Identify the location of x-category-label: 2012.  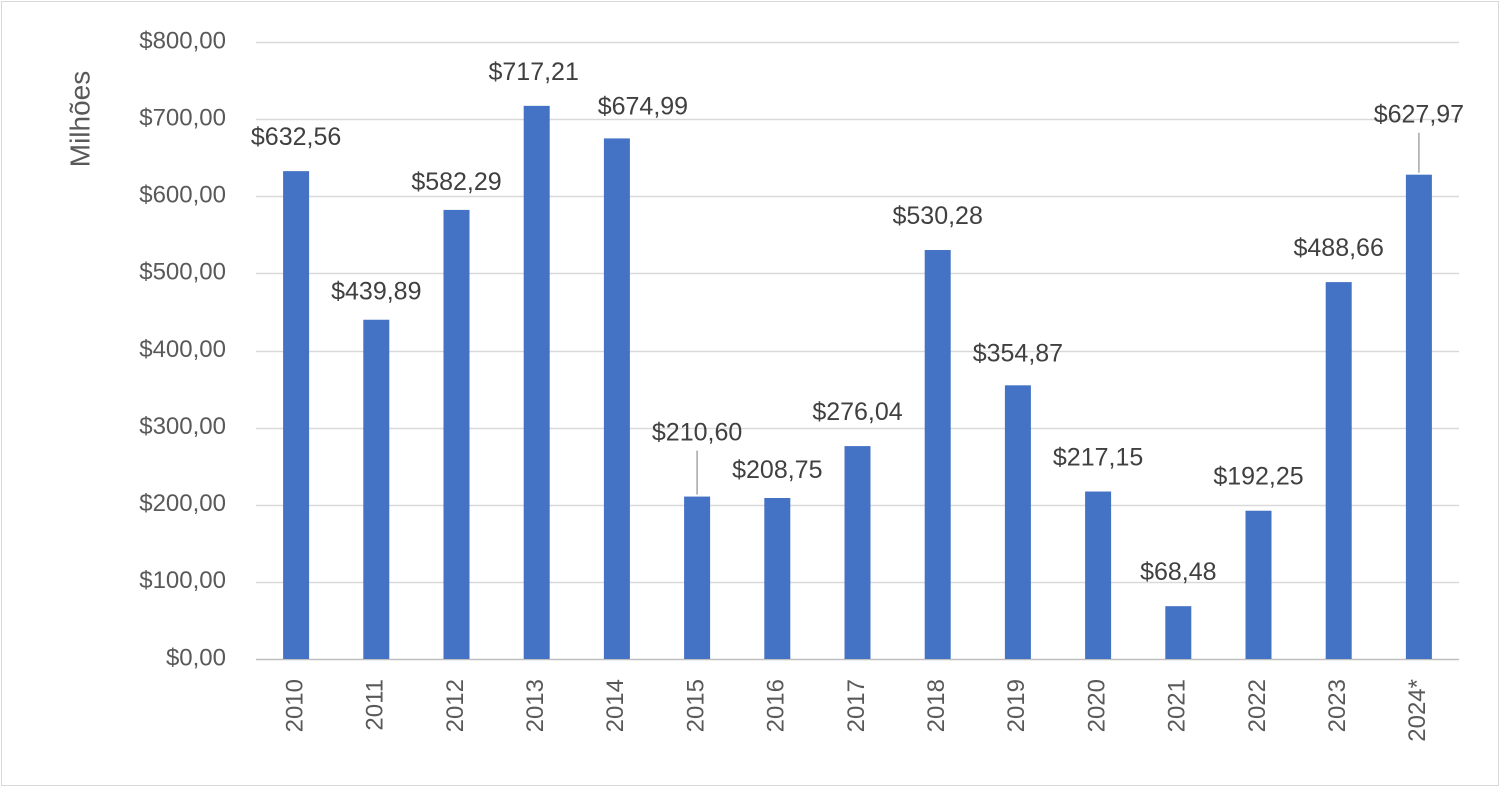
(455, 705).